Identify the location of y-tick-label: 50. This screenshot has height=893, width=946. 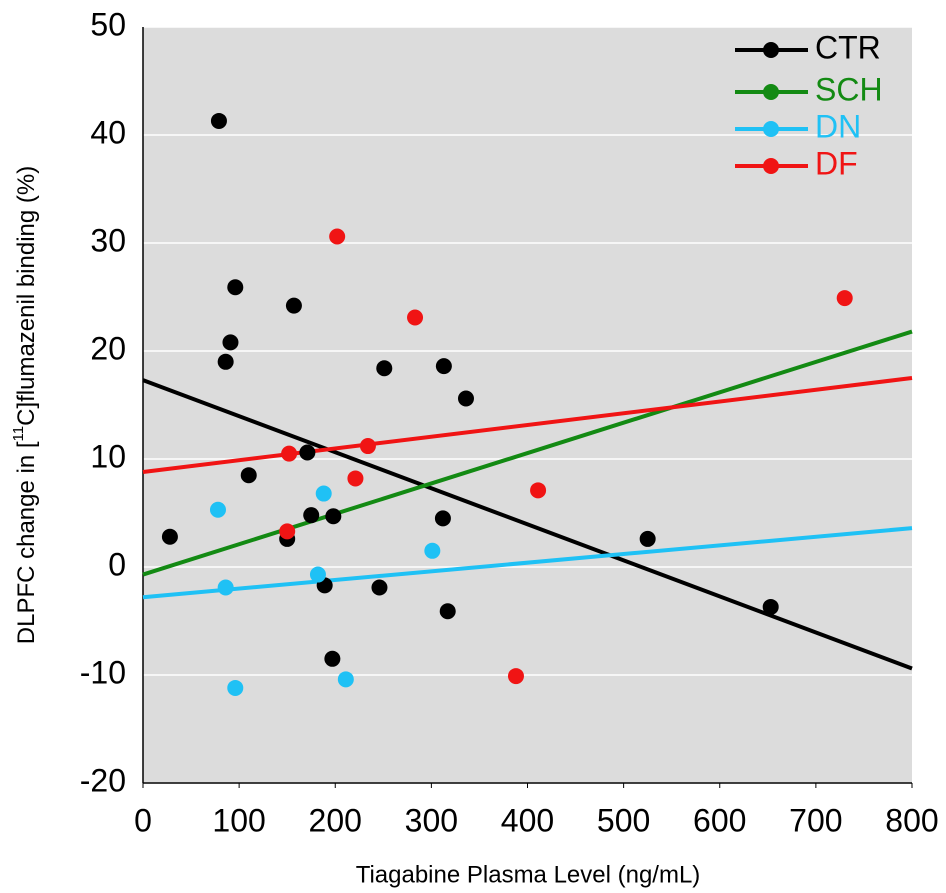
(108, 24).